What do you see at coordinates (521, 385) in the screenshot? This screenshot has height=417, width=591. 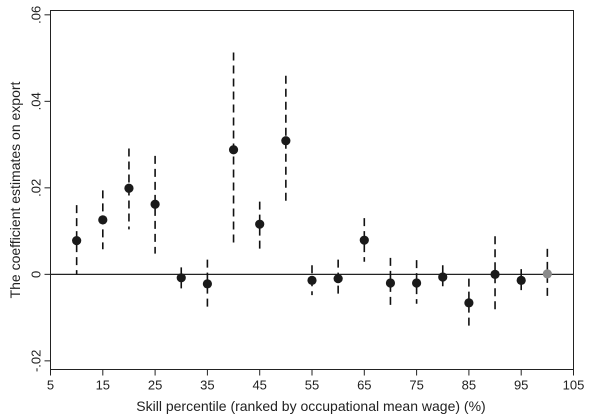 I see `x-tick-label: 95` at bounding box center [521, 385].